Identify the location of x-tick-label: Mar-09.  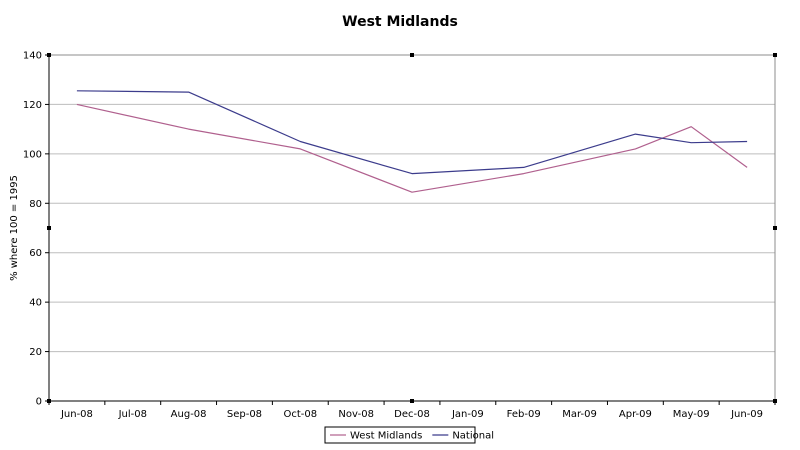
(579, 414).